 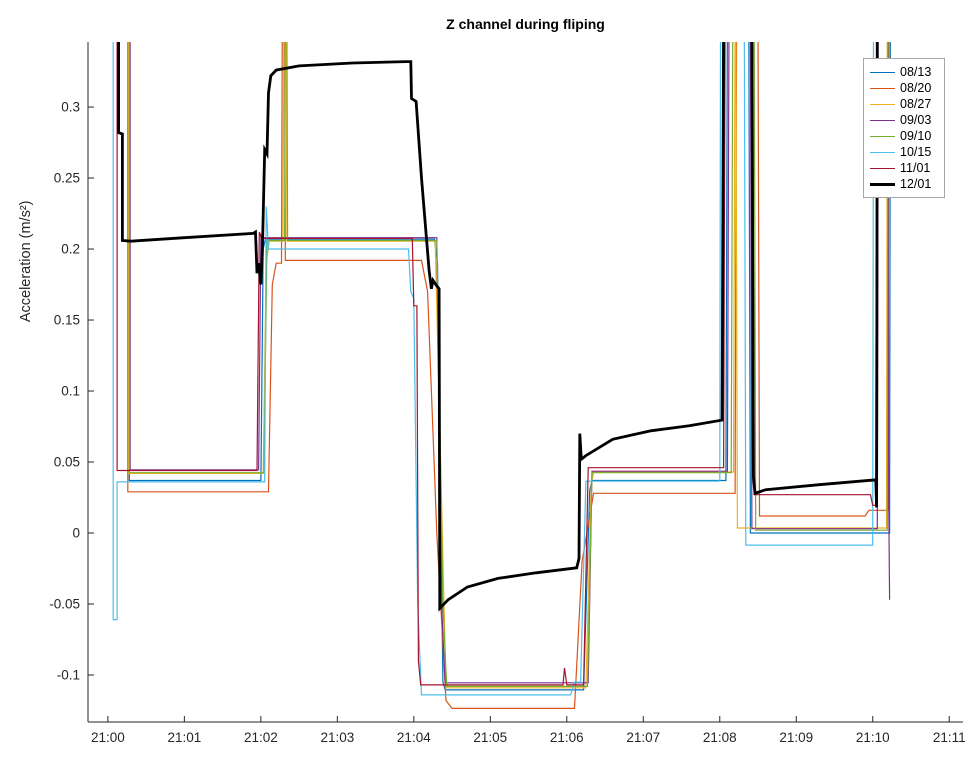 I want to click on legend-entry: 08/20, so click(x=904, y=88).